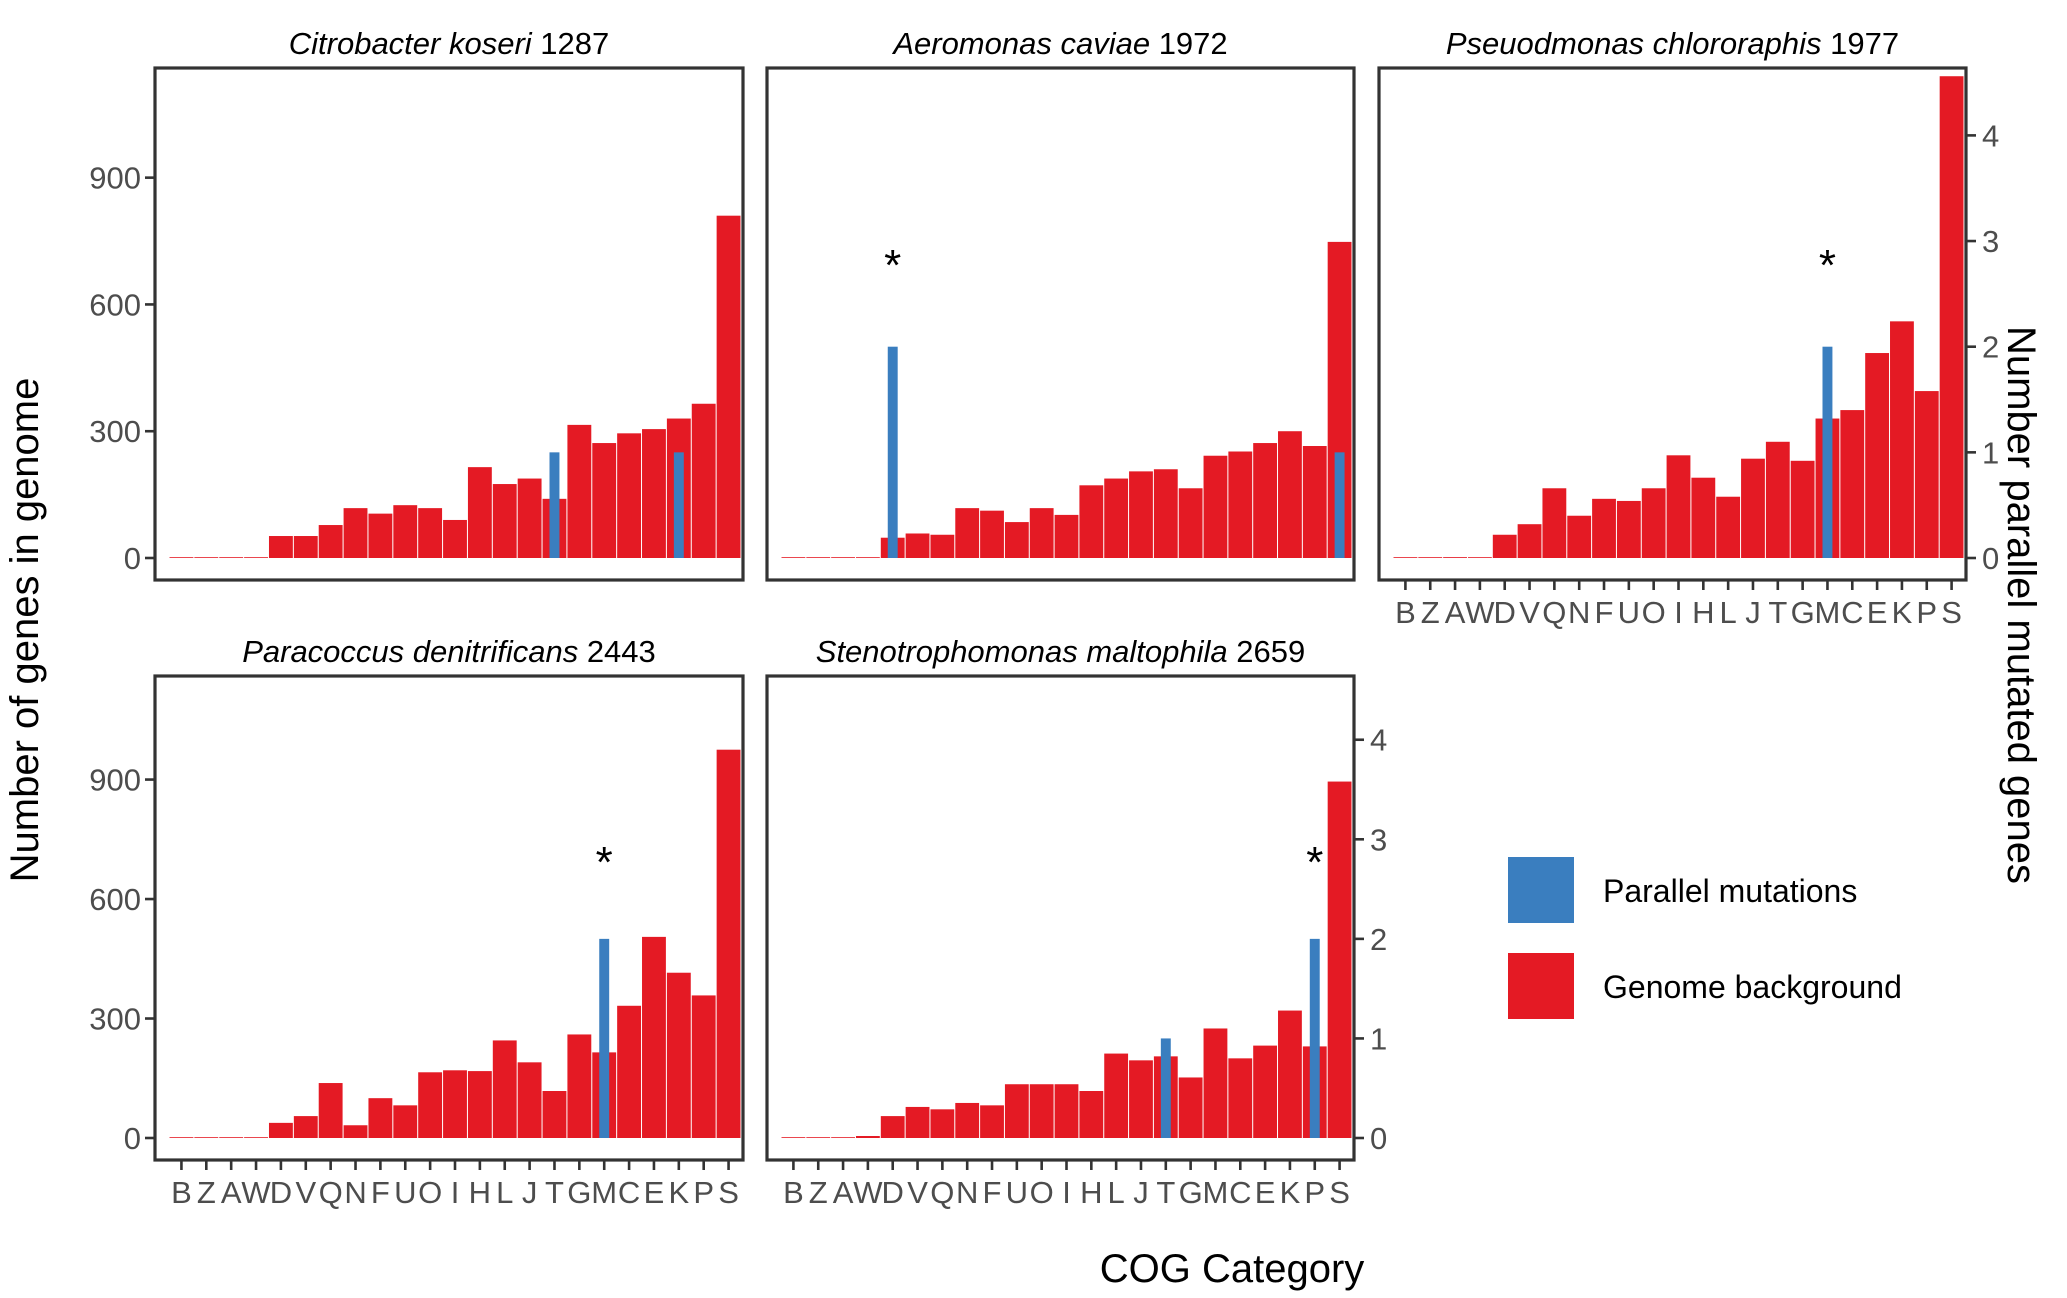 This screenshot has height=1298, width=2067. Describe the element at coordinates (1267, 651) in the screenshot. I see `panel-title-number: 2659` at that location.